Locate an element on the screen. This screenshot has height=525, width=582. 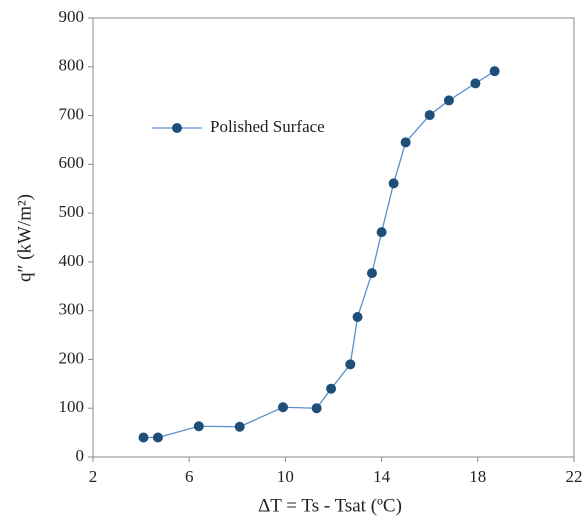
y-tick-label: 600 is located at coordinates (72, 162).